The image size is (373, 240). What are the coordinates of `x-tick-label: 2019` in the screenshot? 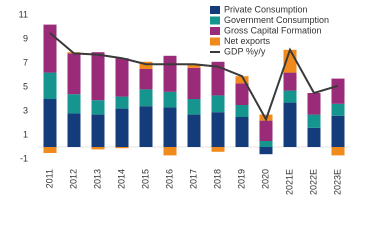 It's located at (241, 179).